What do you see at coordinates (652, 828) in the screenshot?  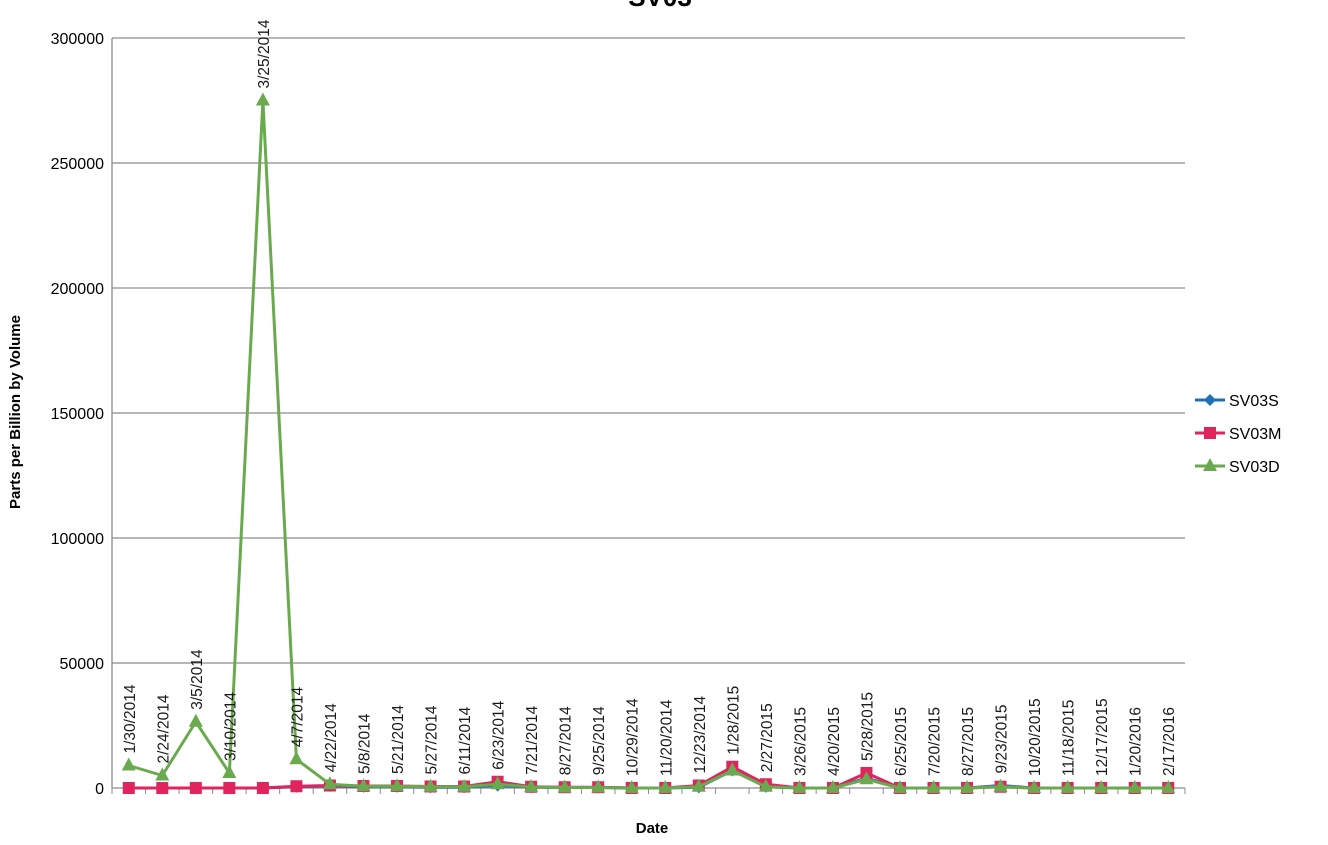 I see `x-axis-label: Date` at bounding box center [652, 828].